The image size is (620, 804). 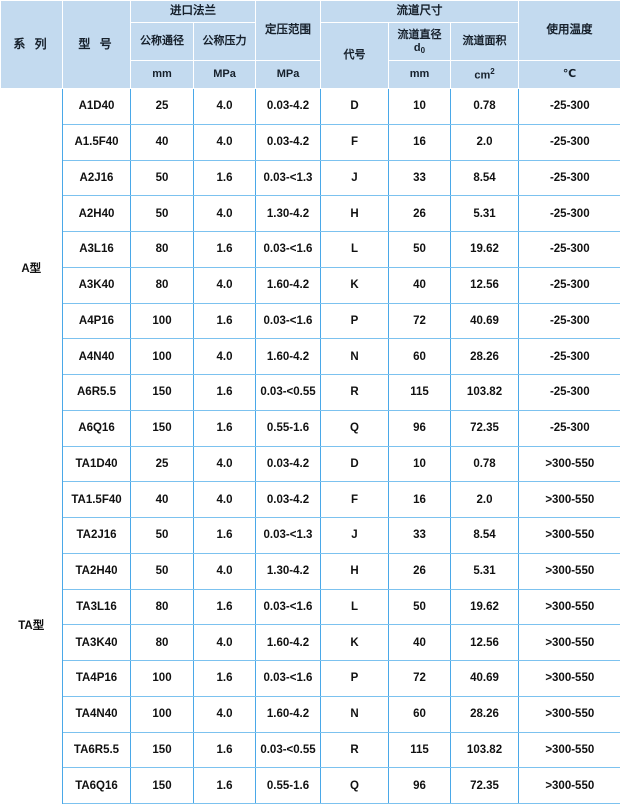 I want to click on cell-flow-area: 5.31, so click(x=485, y=571).